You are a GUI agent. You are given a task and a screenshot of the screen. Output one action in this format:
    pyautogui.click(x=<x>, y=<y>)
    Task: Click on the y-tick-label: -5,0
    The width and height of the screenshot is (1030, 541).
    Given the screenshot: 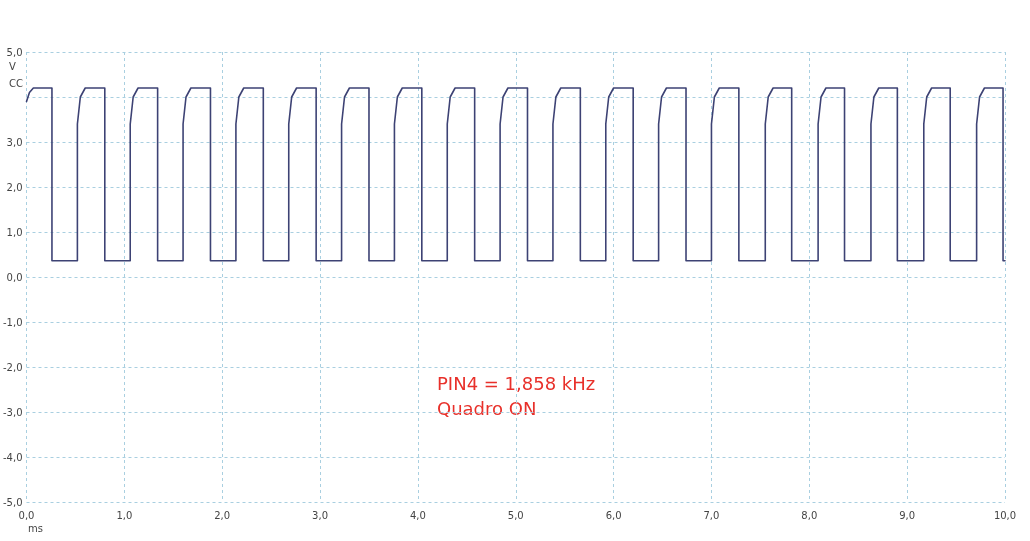 What is the action you would take?
    pyautogui.click(x=13, y=502)
    